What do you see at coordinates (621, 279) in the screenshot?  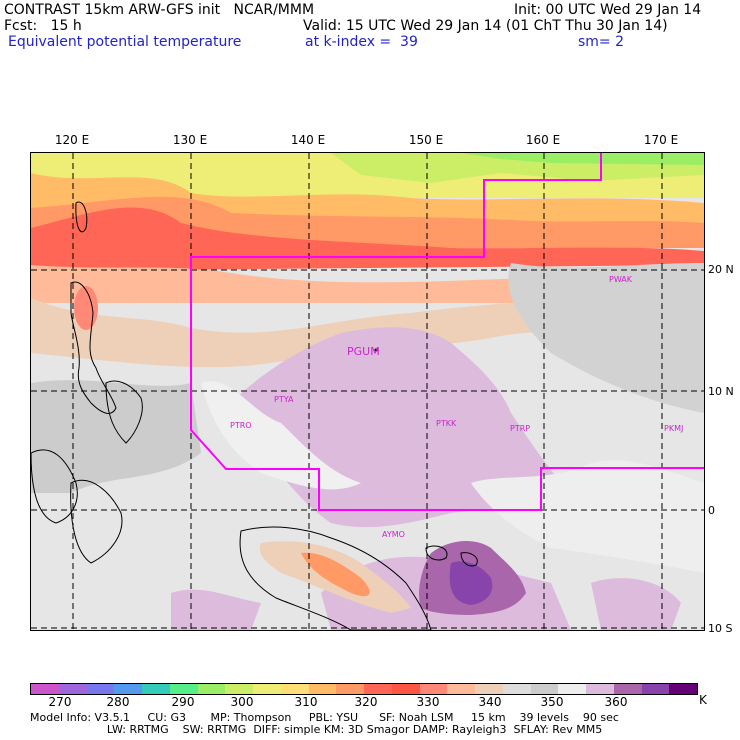 I see `station-pwak: PWAK` at bounding box center [621, 279].